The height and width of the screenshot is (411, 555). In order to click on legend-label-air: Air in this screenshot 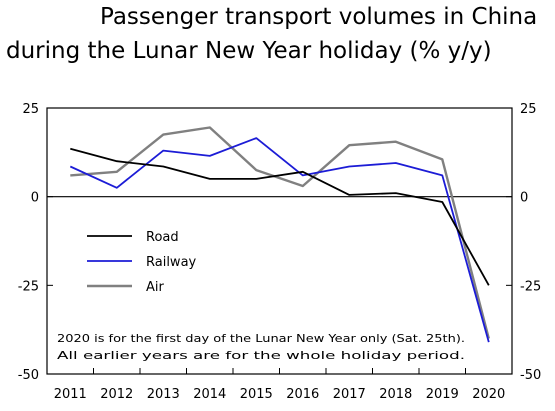, I will do `click(155, 287)`.